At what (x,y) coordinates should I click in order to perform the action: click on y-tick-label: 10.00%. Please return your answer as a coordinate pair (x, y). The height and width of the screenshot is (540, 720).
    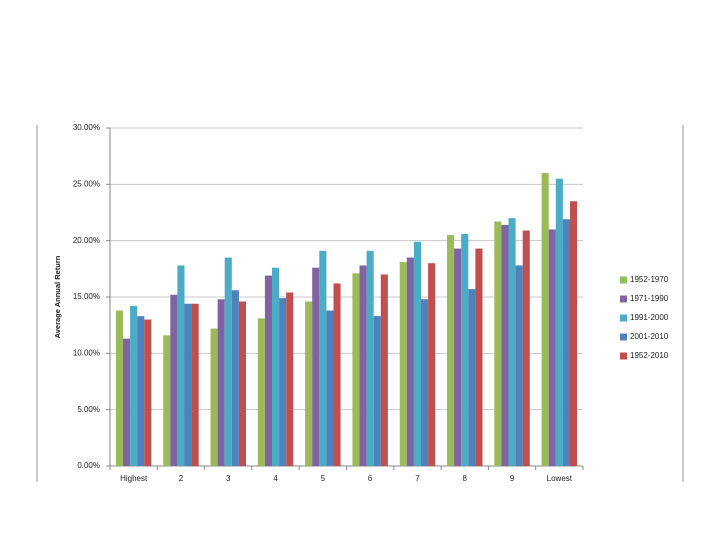
    Looking at the image, I should click on (86, 352).